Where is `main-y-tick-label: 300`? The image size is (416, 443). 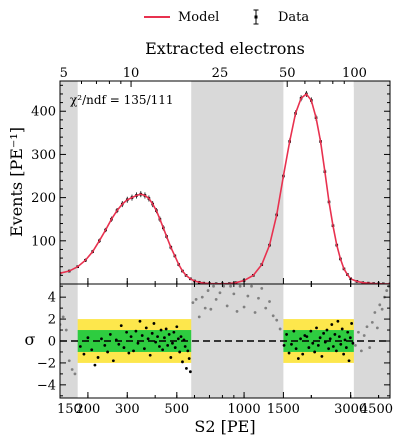 main-y-tick-label: 300 is located at coordinates (43, 155).